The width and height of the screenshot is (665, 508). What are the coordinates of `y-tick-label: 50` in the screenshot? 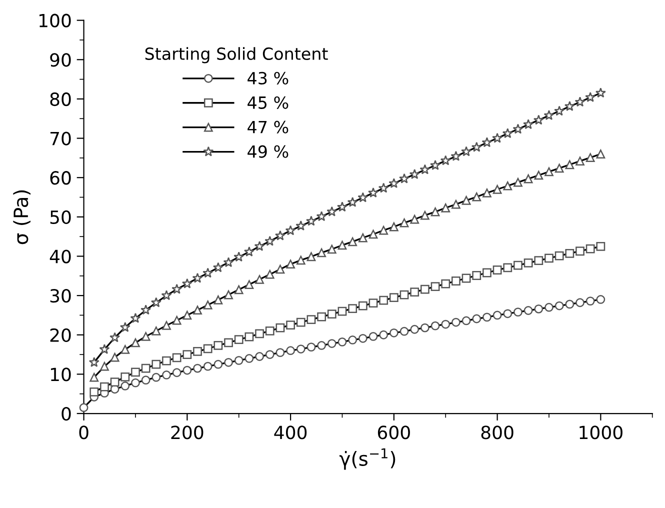 It's located at (60, 217).